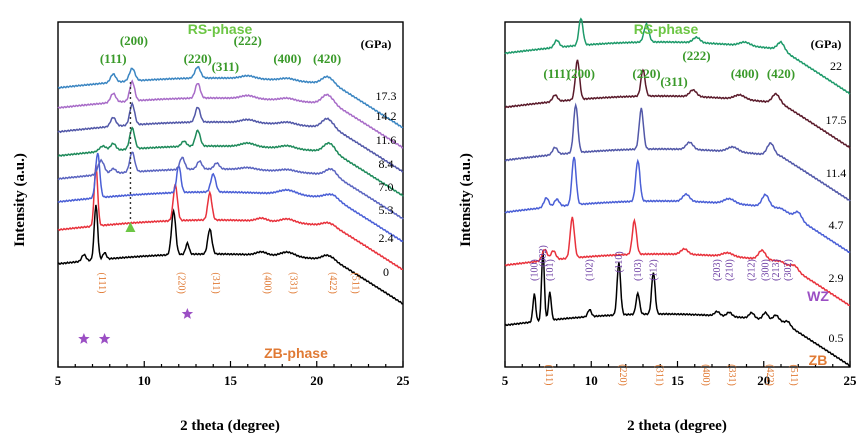 The image size is (860, 439). What do you see at coordinates (765, 270) in the screenshot?
I see `wz-peak-label: (300)` at bounding box center [765, 270].